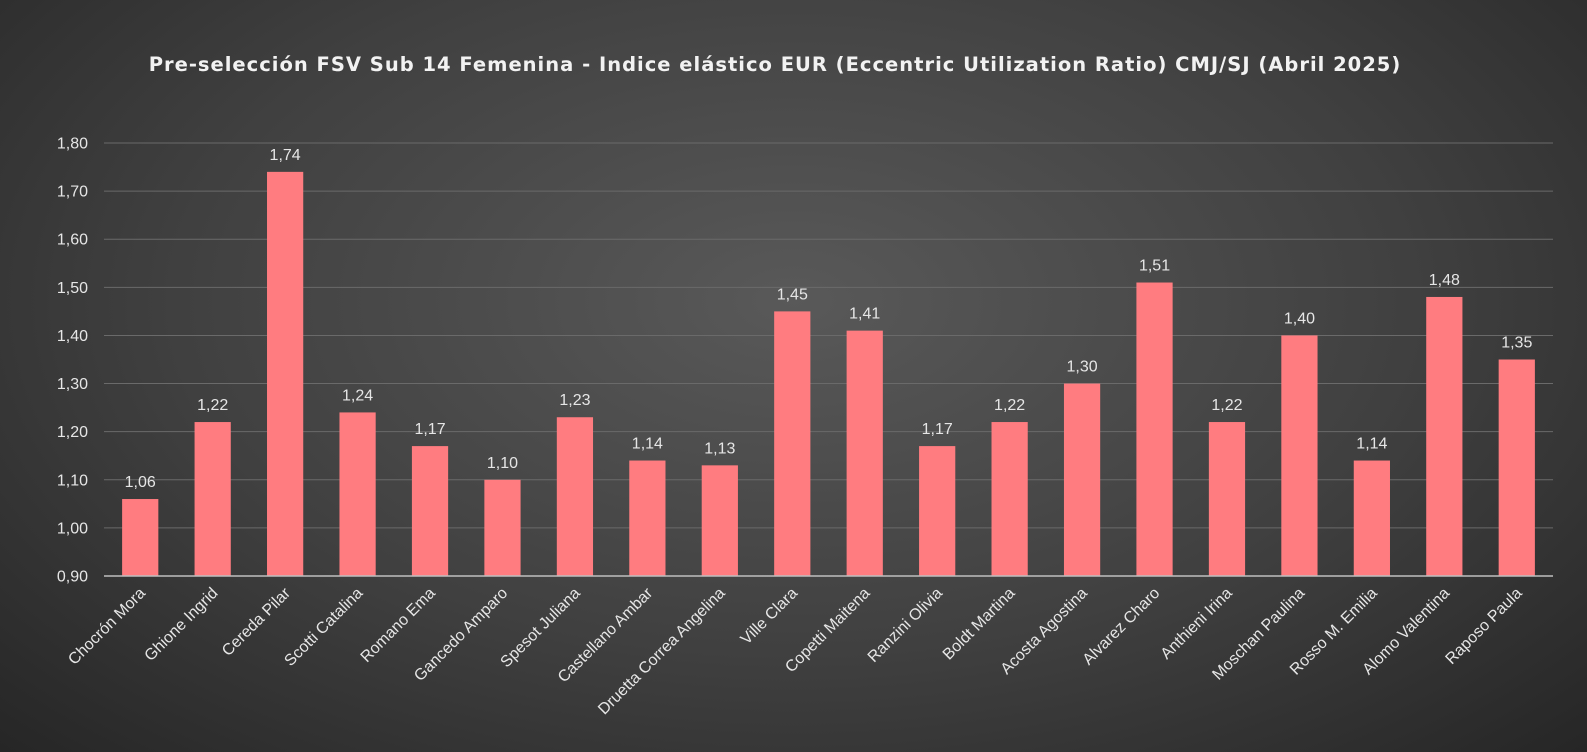 This screenshot has width=1587, height=752. Describe the element at coordinates (769, 616) in the screenshot. I see `x-tick-label: Ville Clara` at that location.